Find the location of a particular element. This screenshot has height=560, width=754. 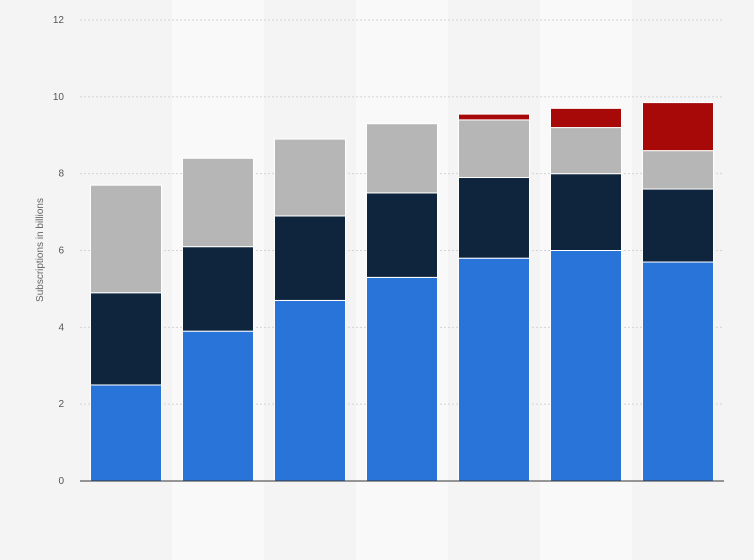

y-tick-label: 8 is located at coordinates (61, 174).